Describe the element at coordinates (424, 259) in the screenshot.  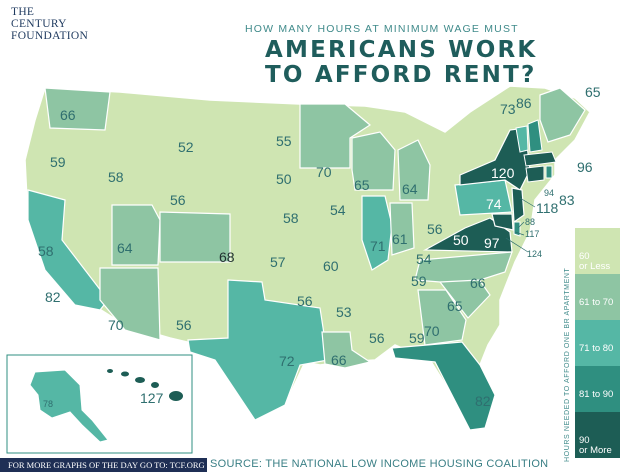
I see `label-ky: 54` at that location.